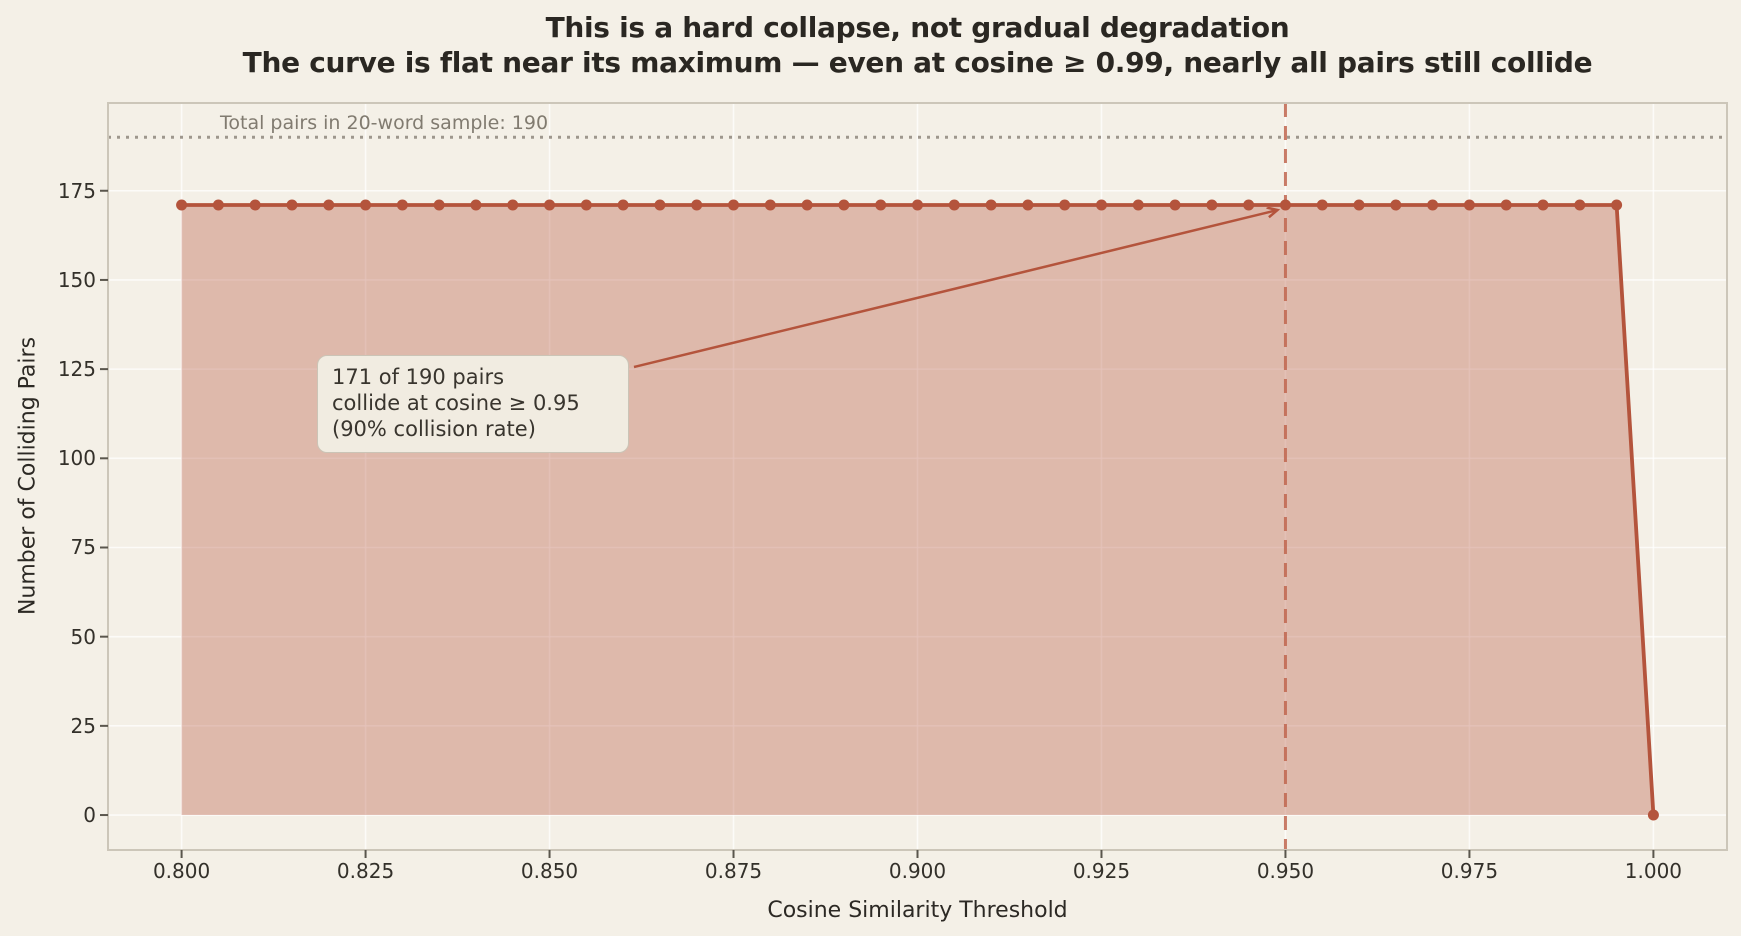 The height and width of the screenshot is (936, 1741). What do you see at coordinates (83, 725) in the screenshot?
I see `y-tick-label: 25` at bounding box center [83, 725].